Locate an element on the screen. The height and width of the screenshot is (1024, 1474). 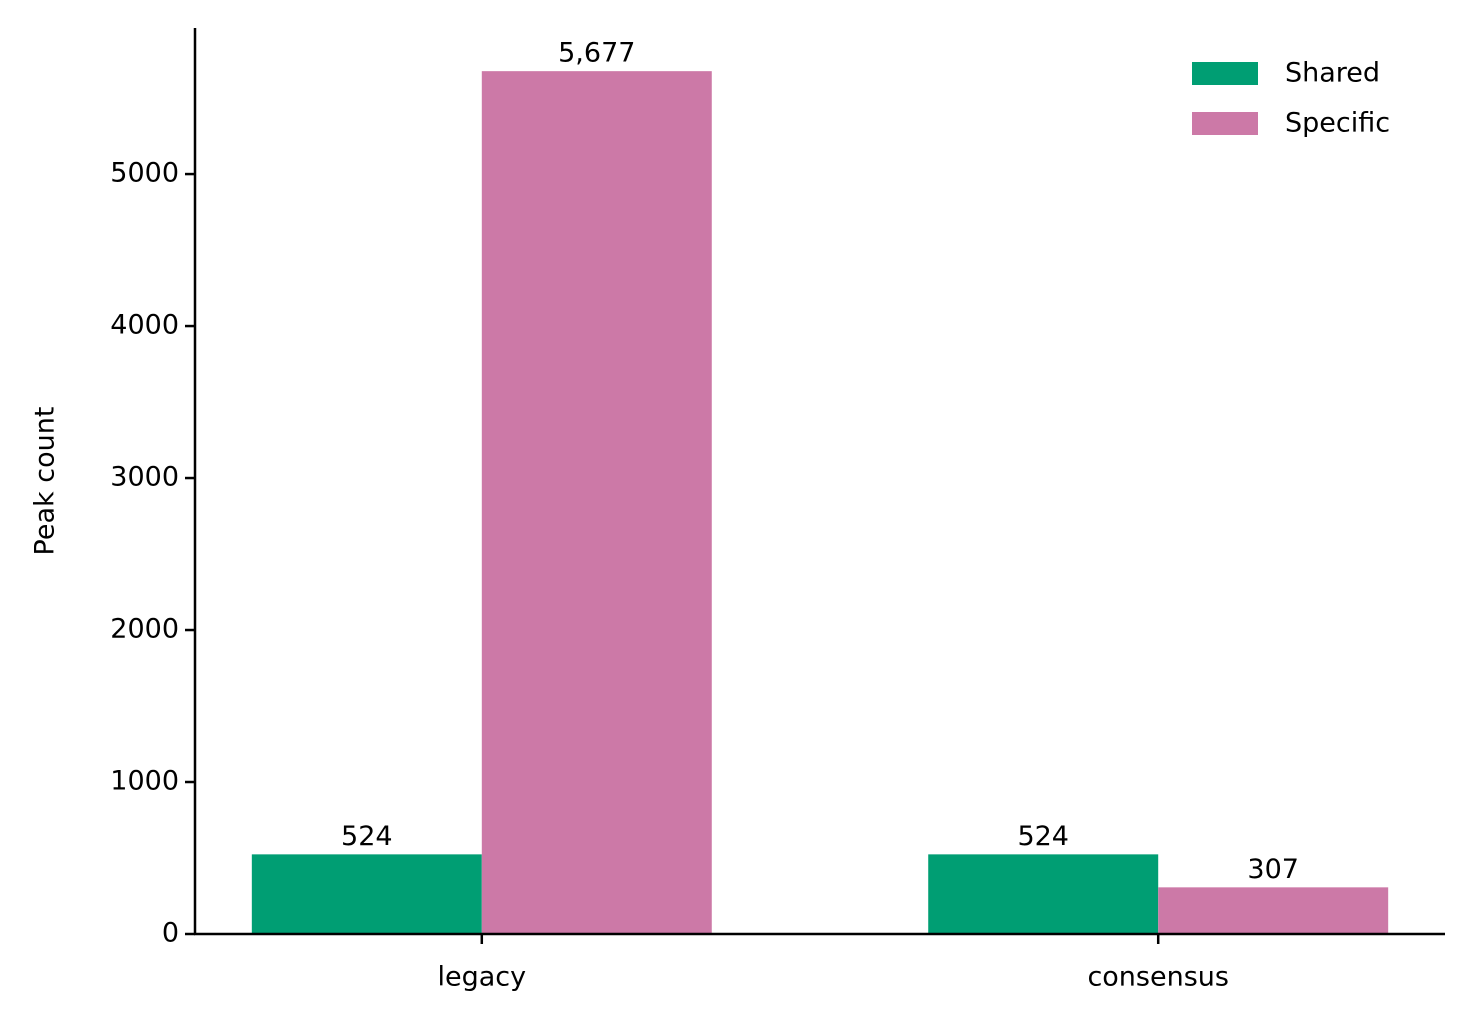
y-tick-label: 1000 is located at coordinates (144, 781).